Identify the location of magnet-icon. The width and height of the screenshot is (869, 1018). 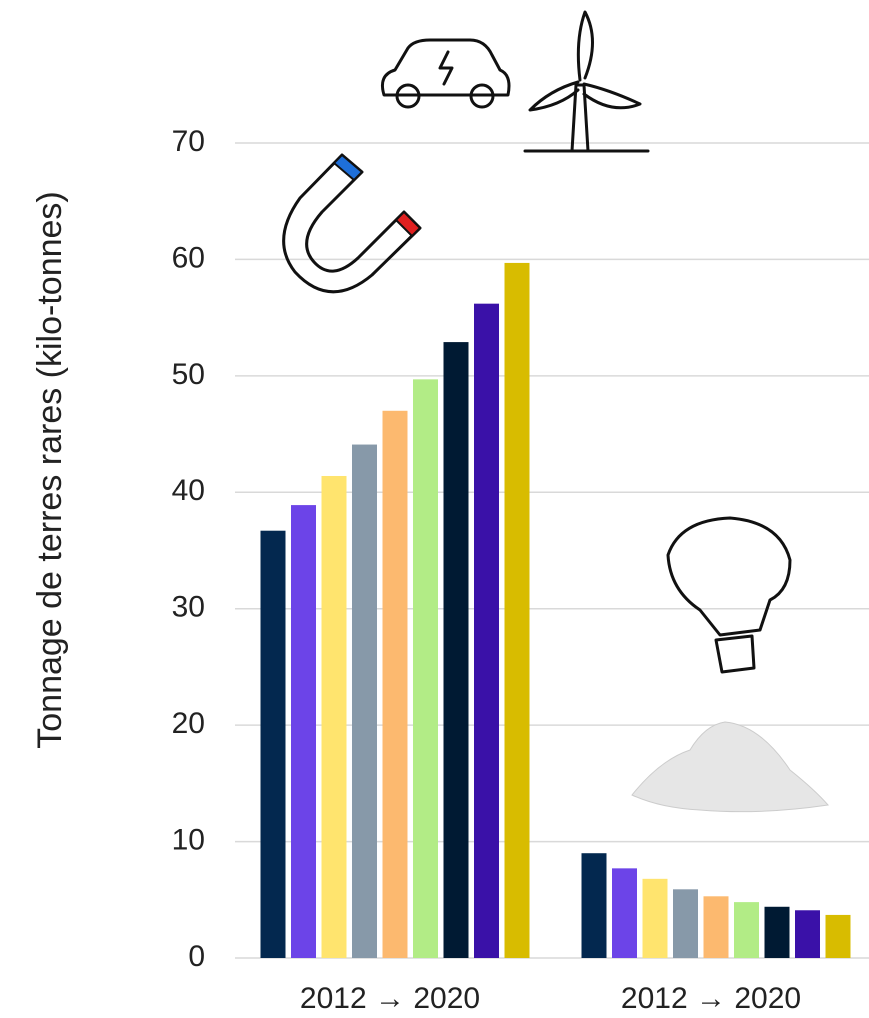
(352, 223).